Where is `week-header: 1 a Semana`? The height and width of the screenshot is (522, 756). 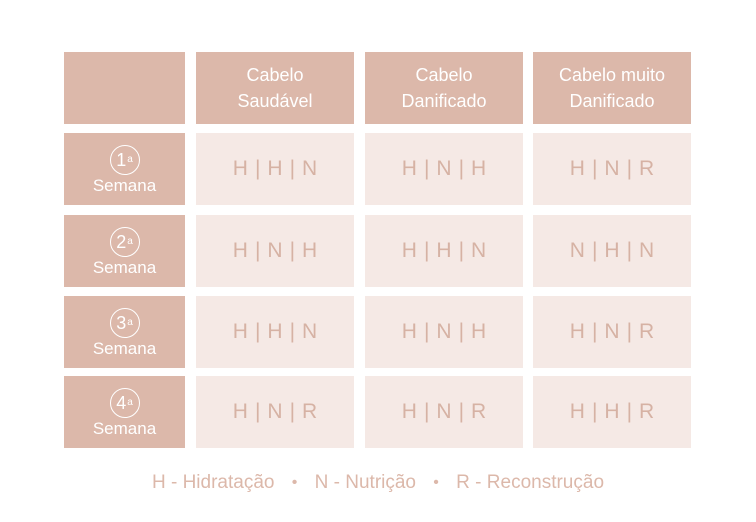
week-header: 1 a Semana is located at coordinates (124, 169).